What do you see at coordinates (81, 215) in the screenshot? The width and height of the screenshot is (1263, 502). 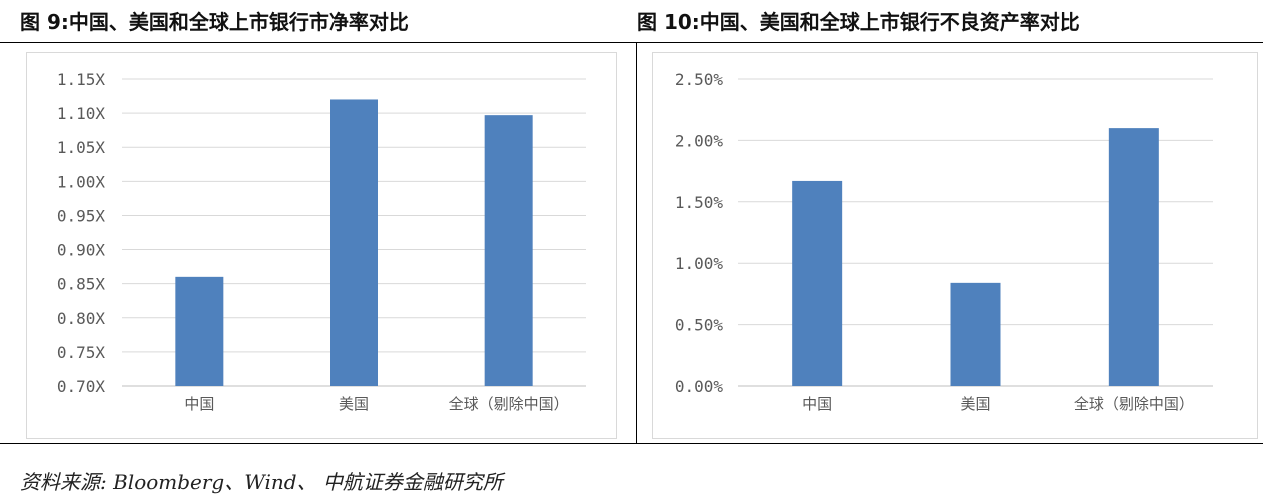 I see `y-tick-label: 0.95X` at bounding box center [81, 215].